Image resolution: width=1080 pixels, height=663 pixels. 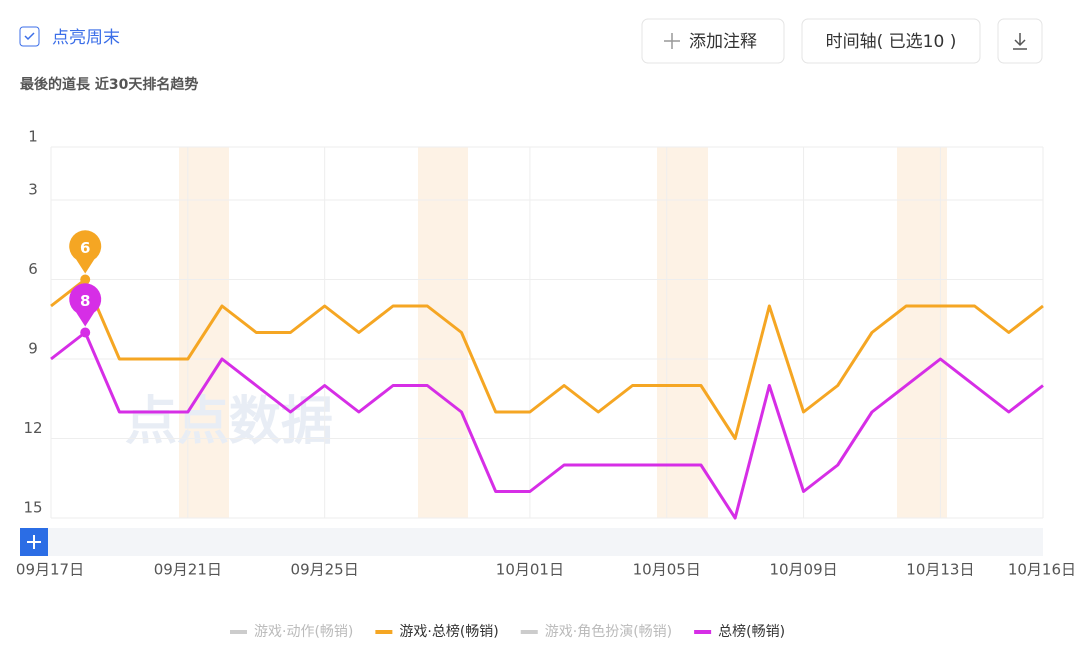 What do you see at coordinates (85, 248) in the screenshot?
I see `pin-label: 6` at bounding box center [85, 248].